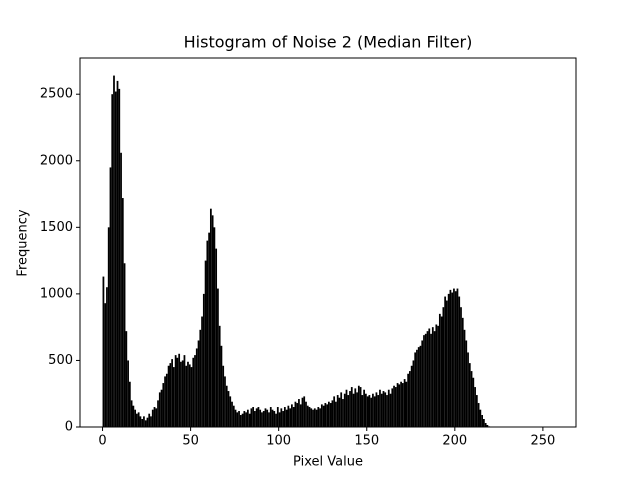  Describe the element at coordinates (56, 227) in the screenshot. I see `y-tick-label: 1500` at that location.